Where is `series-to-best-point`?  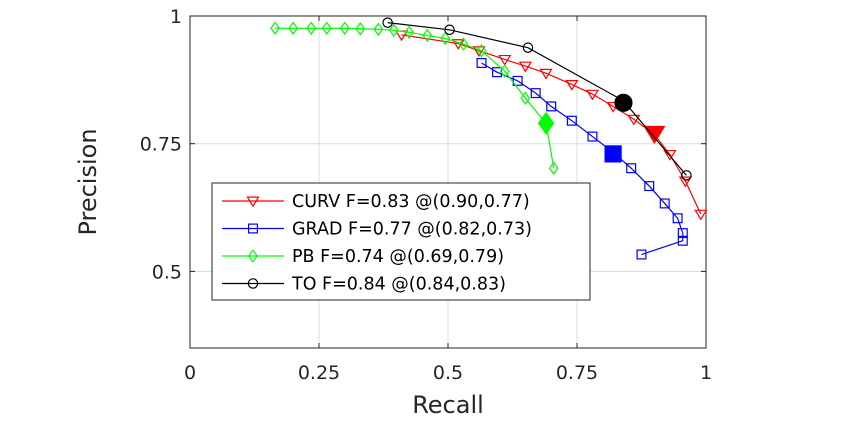 series-to-best-point is located at coordinates (623, 102).